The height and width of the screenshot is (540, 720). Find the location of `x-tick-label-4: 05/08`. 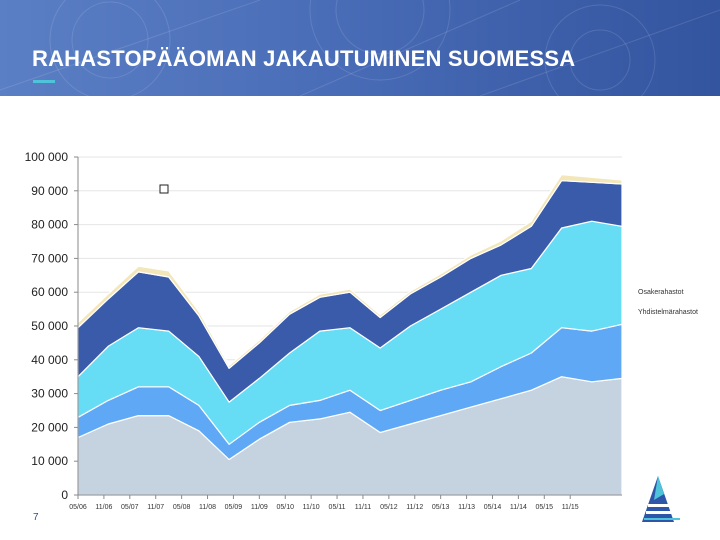

x-tick-label-4: 05/08 is located at coordinates (182, 507).